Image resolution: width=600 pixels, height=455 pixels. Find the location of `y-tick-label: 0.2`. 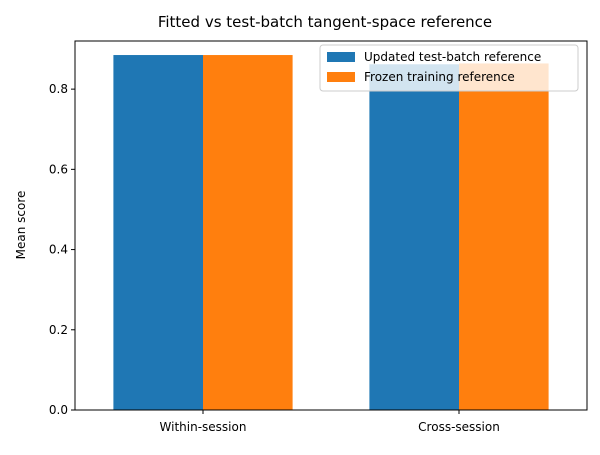

y-tick-label: 0.2 is located at coordinates (58, 330).